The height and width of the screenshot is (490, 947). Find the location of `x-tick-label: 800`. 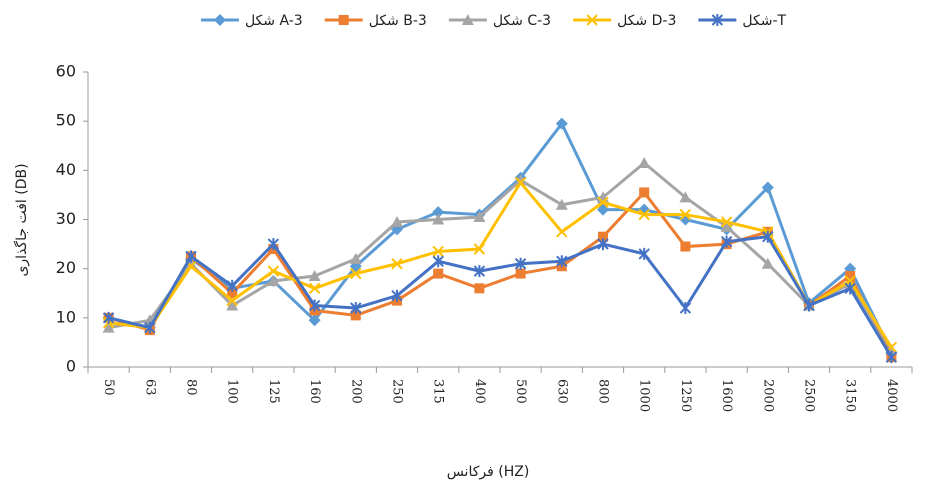

x-tick-label: 800 is located at coordinates (603, 391).